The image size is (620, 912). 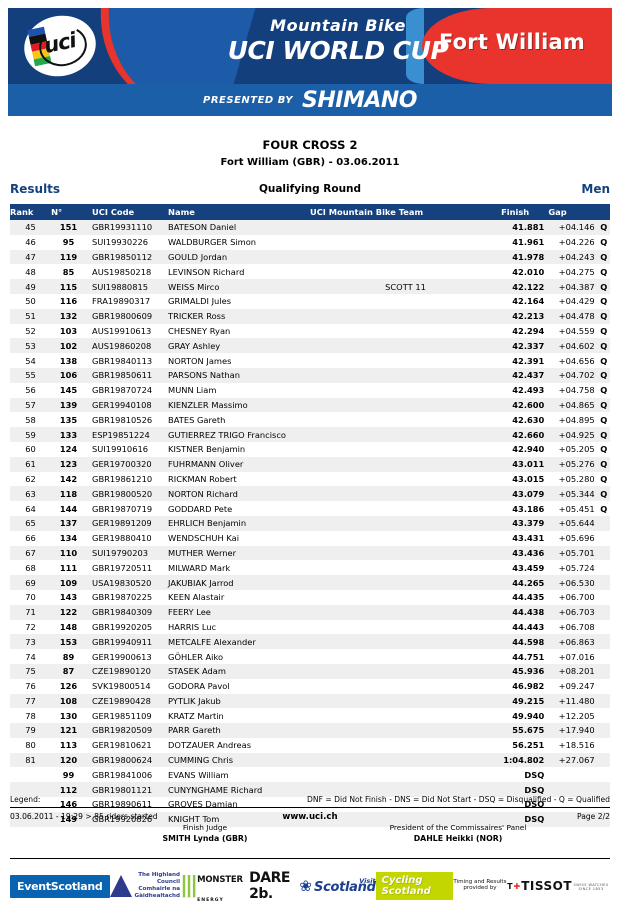 What do you see at coordinates (338, 25) in the screenshot?
I see `series-title-line1: Mountain Bike` at bounding box center [338, 25].